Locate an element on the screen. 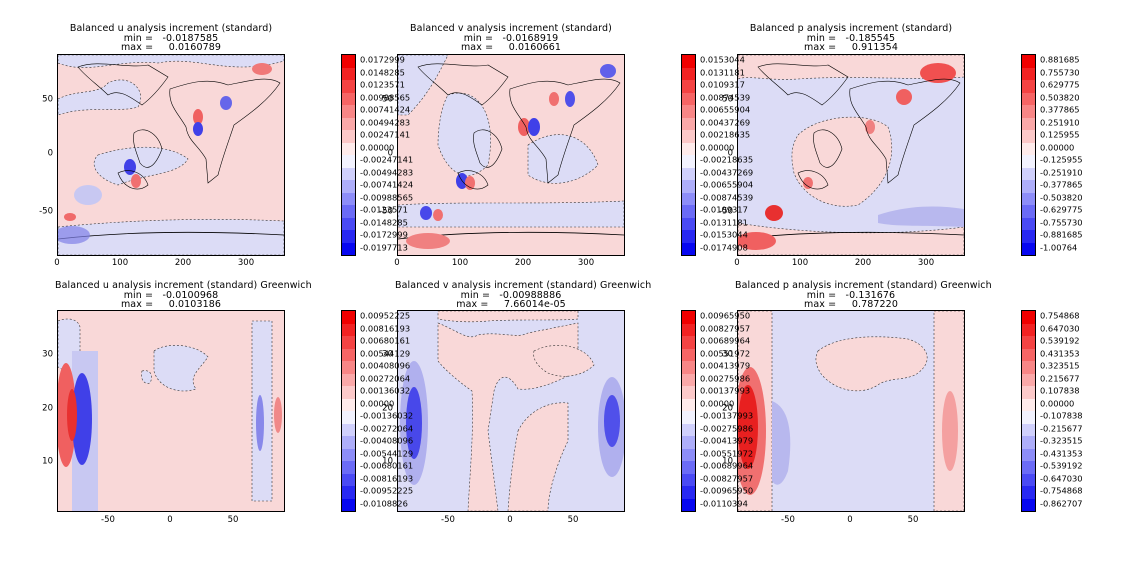 The image size is (1133, 566). x-tick: 300 is located at coordinates (586, 263).